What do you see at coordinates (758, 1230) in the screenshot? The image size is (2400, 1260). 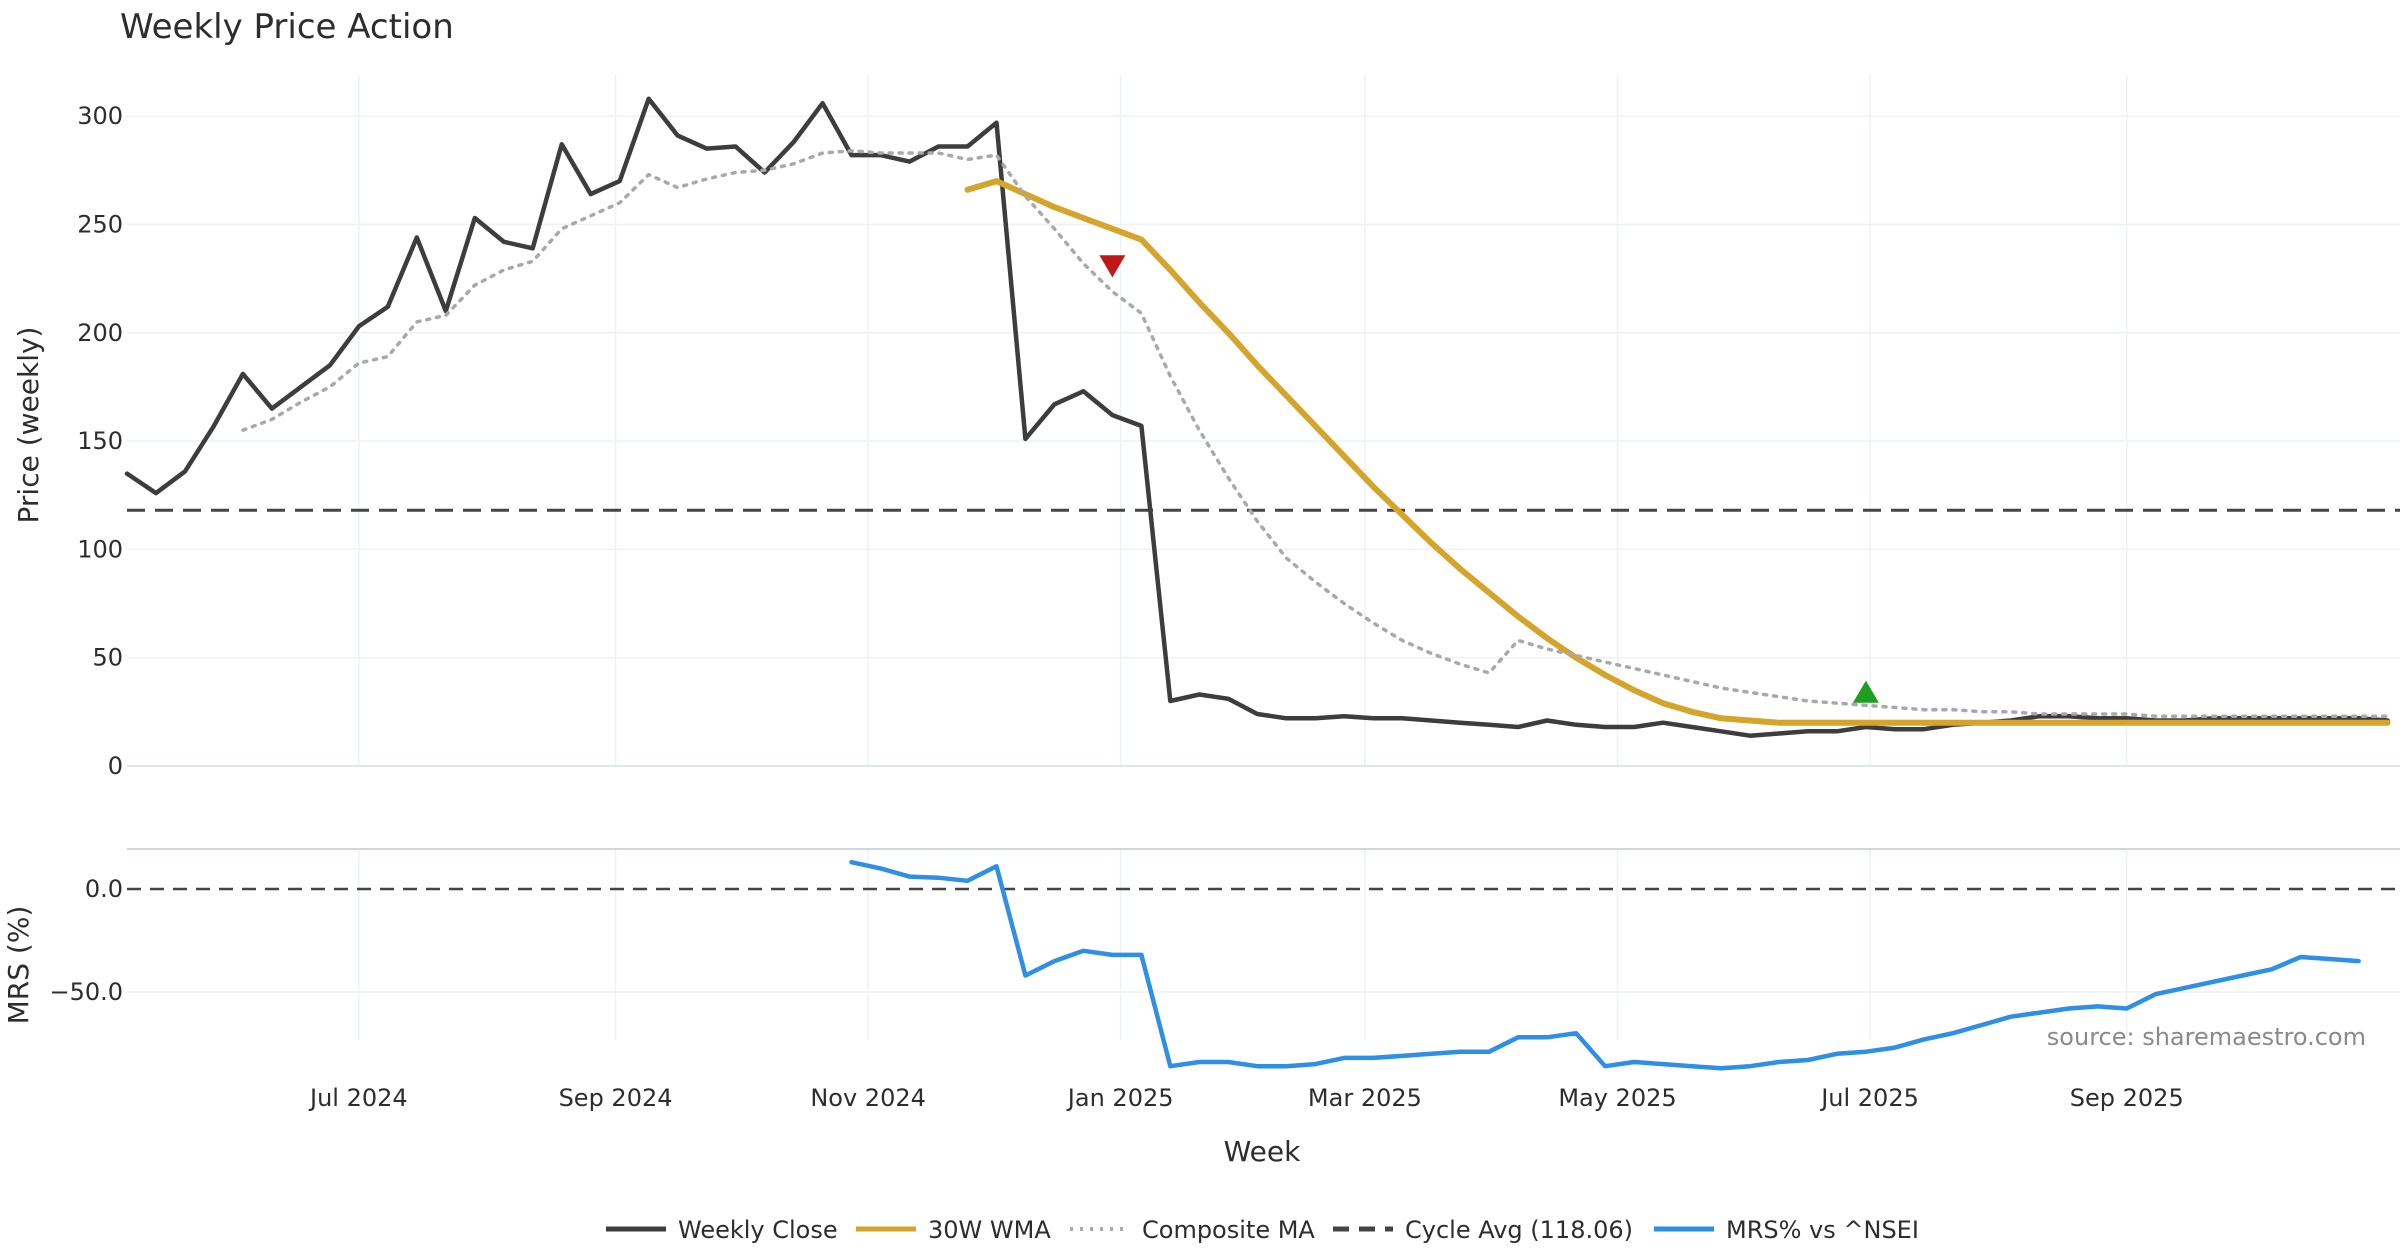 I see `legend-label: Weekly Close` at bounding box center [758, 1230].